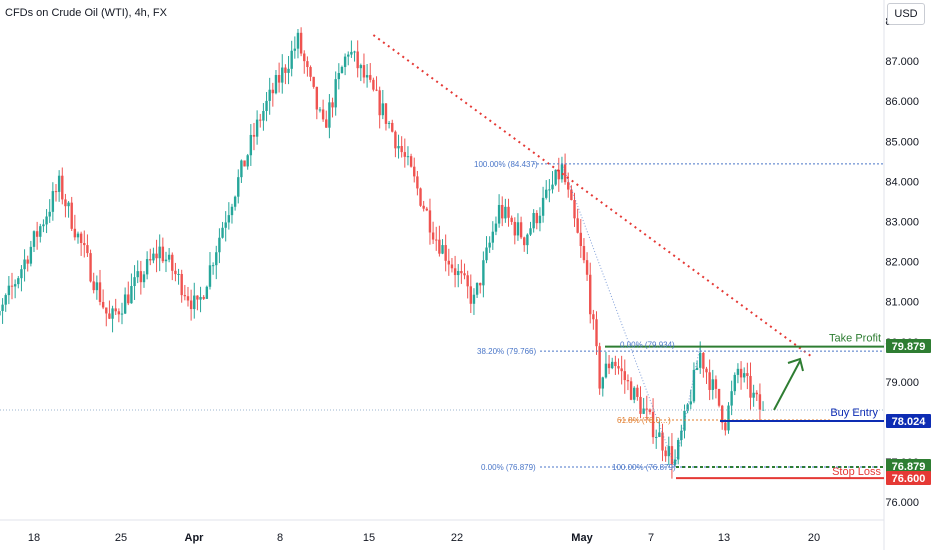 This screenshot has height=550, width=932. What do you see at coordinates (86, 13) in the screenshot?
I see `symbol-title: CFDs on Crude Oil (WTI), 4h, FX` at bounding box center [86, 13].